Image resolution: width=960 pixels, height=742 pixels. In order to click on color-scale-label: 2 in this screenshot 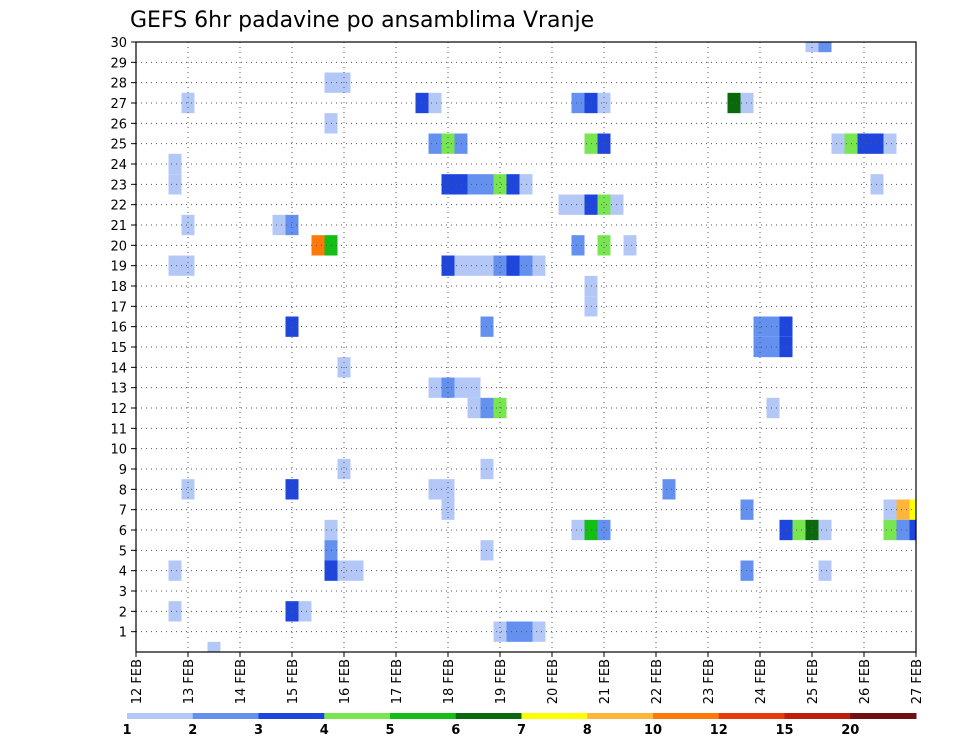, I will do `click(192, 730)`.